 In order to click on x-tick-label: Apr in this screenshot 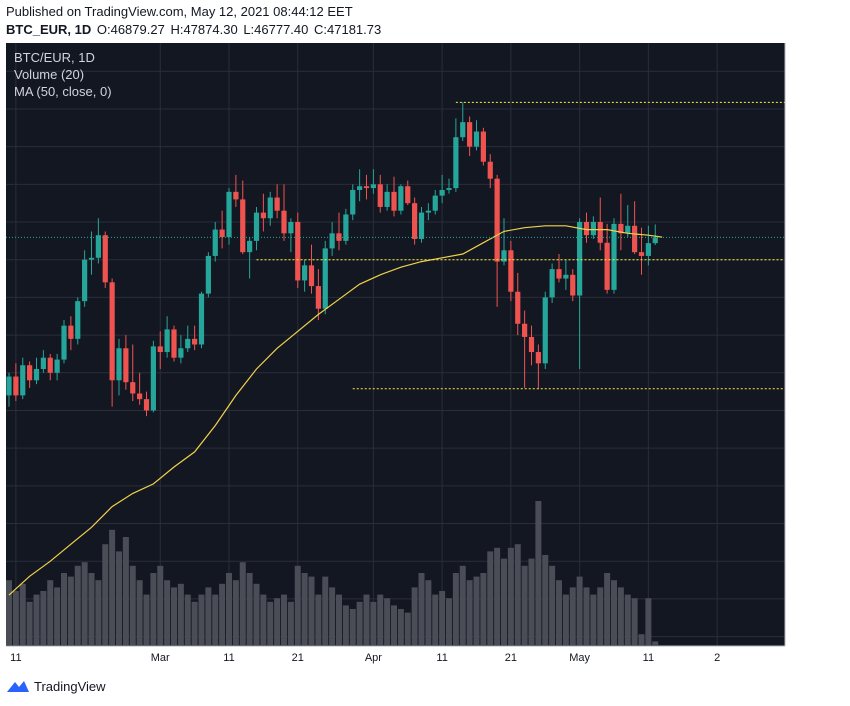, I will do `click(373, 658)`.